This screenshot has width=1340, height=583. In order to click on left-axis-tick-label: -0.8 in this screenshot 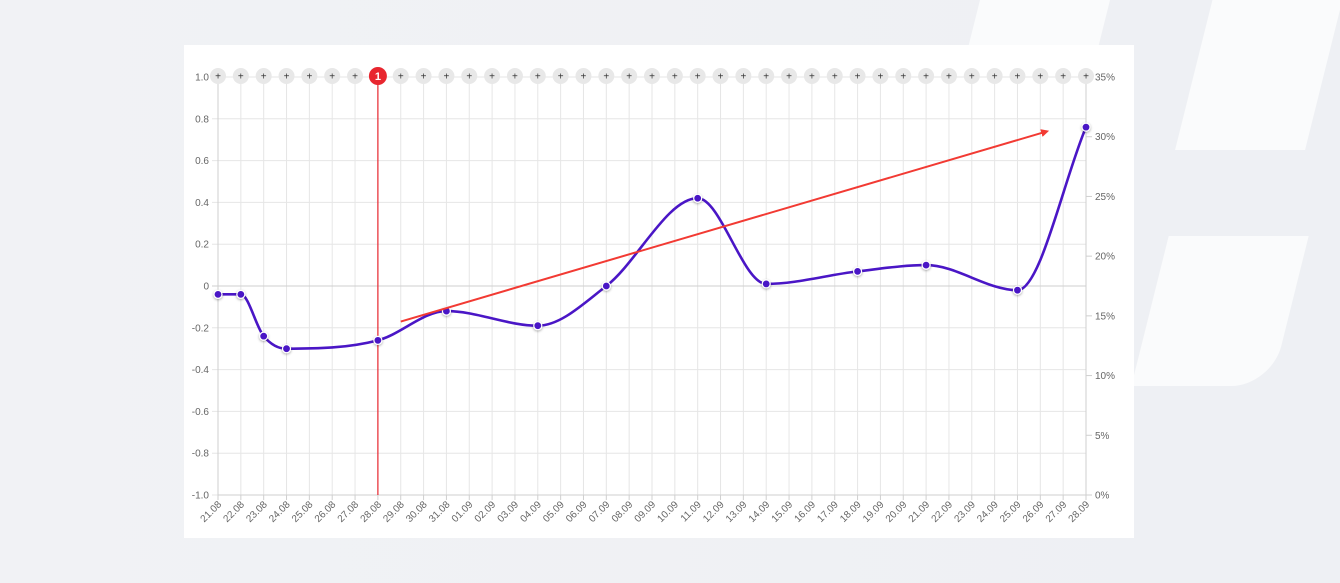, I will do `click(201, 454)`.